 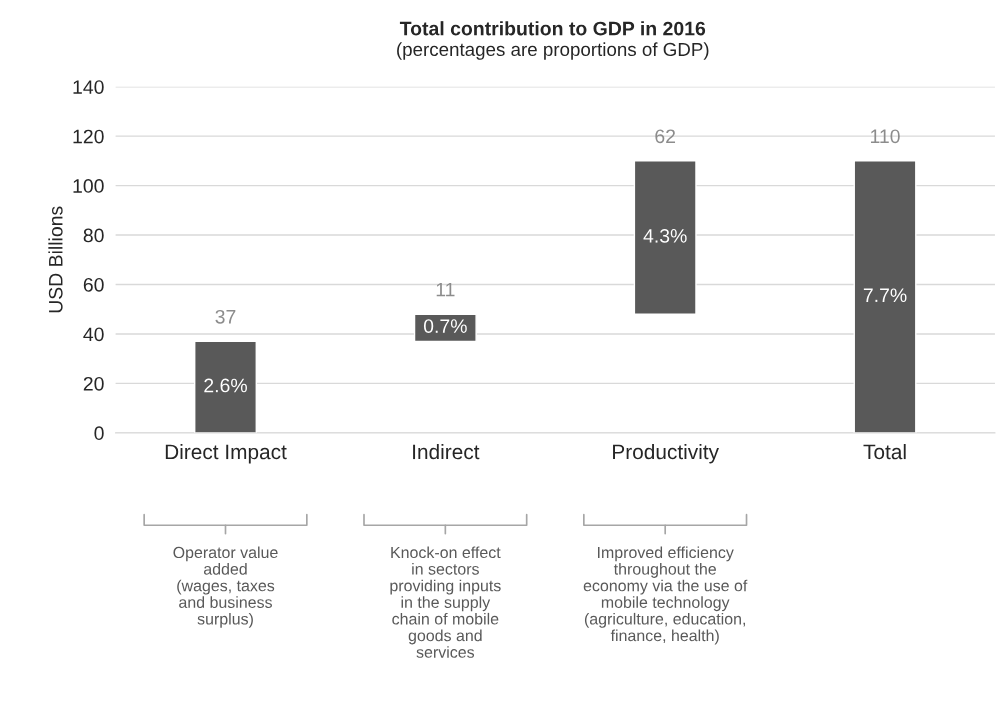 What do you see at coordinates (99, 433) in the screenshot?
I see `y-tick-label: 0` at bounding box center [99, 433].